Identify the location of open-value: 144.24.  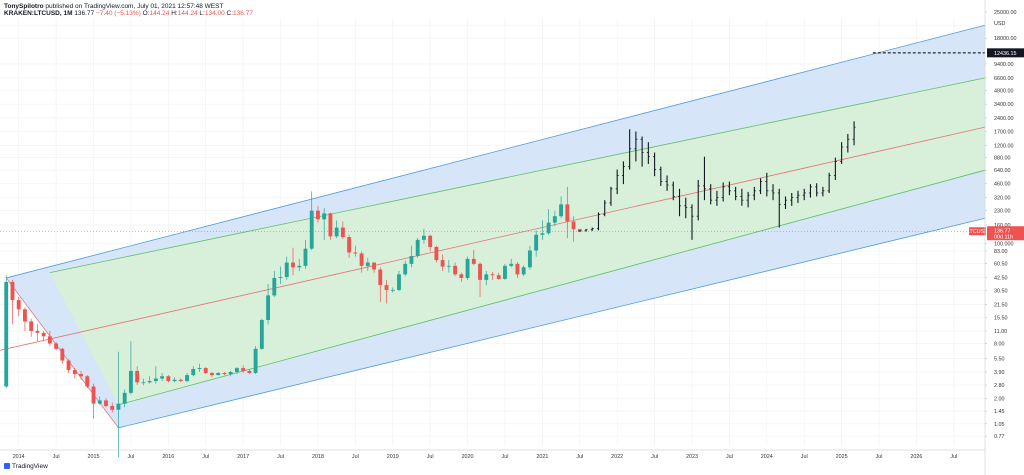
(159, 13).